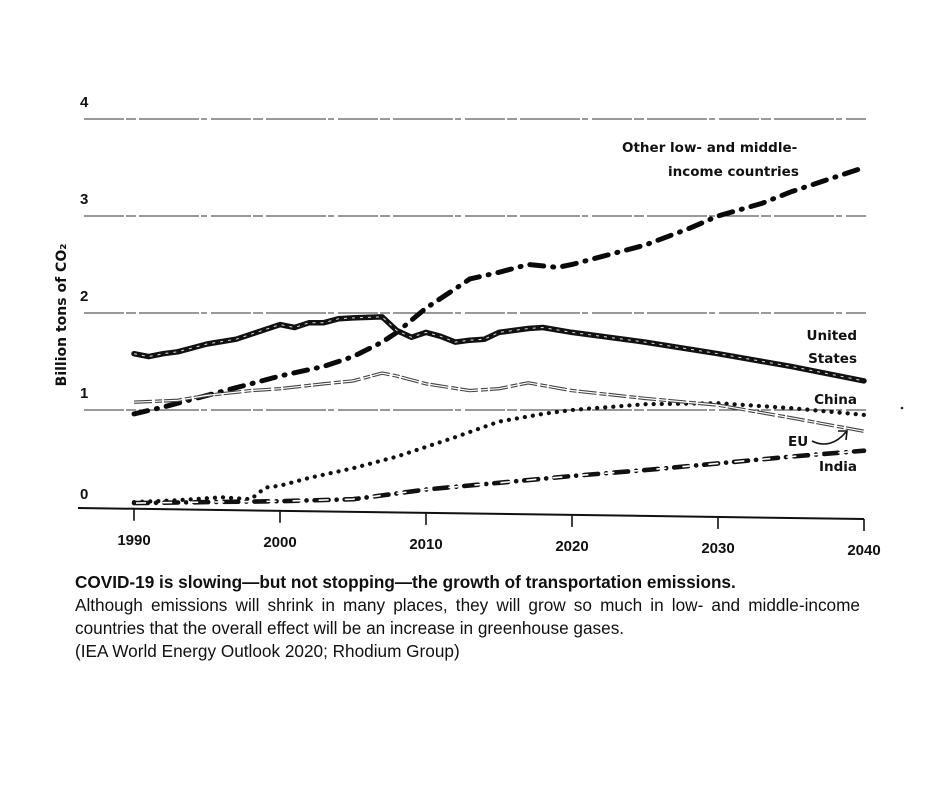  I want to click on series-china, so click(499, 453).